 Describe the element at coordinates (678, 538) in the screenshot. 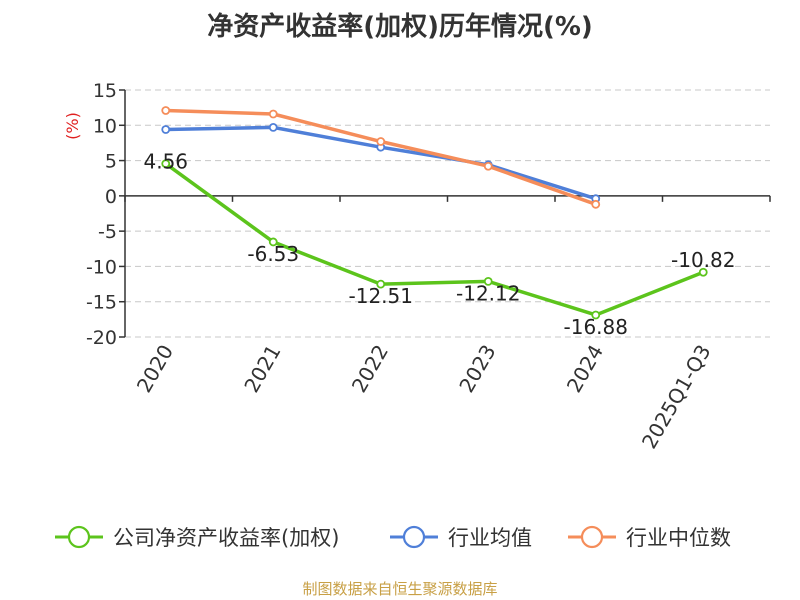

I see `legend-label: 行业中位数` at that location.